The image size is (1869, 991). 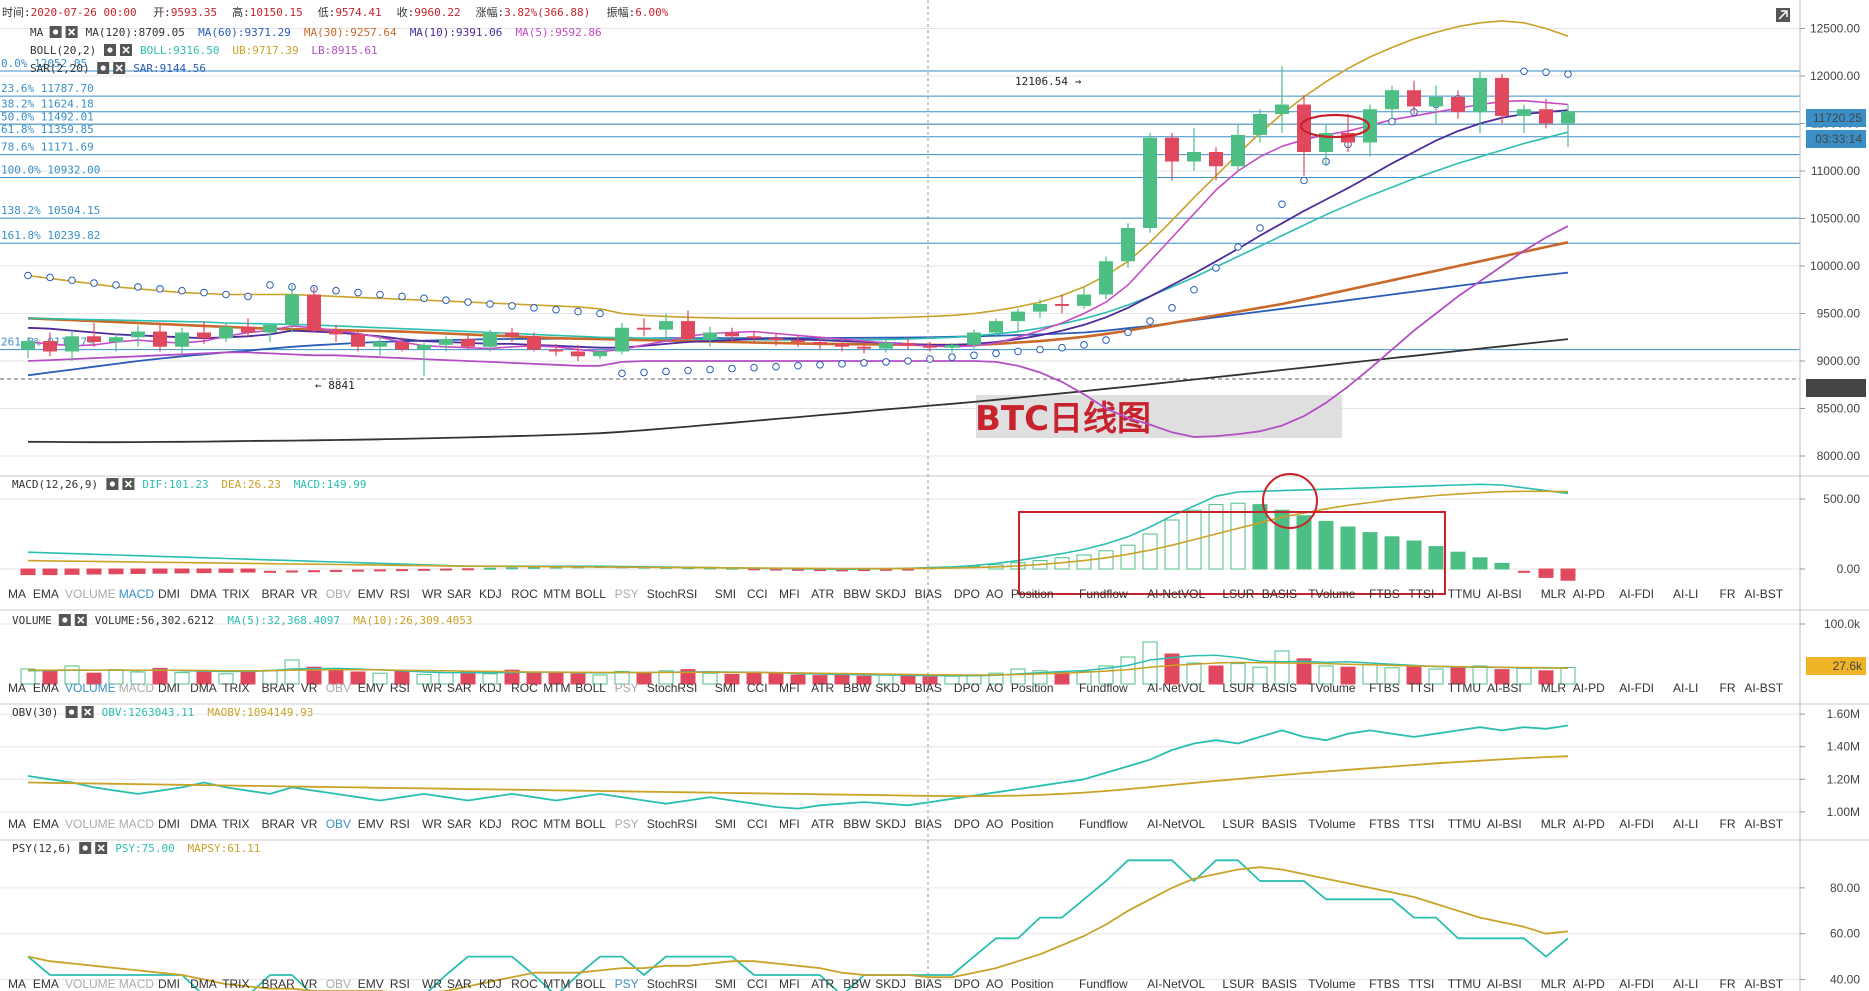 I want to click on fullscreen-icon, so click(x=1783, y=15).